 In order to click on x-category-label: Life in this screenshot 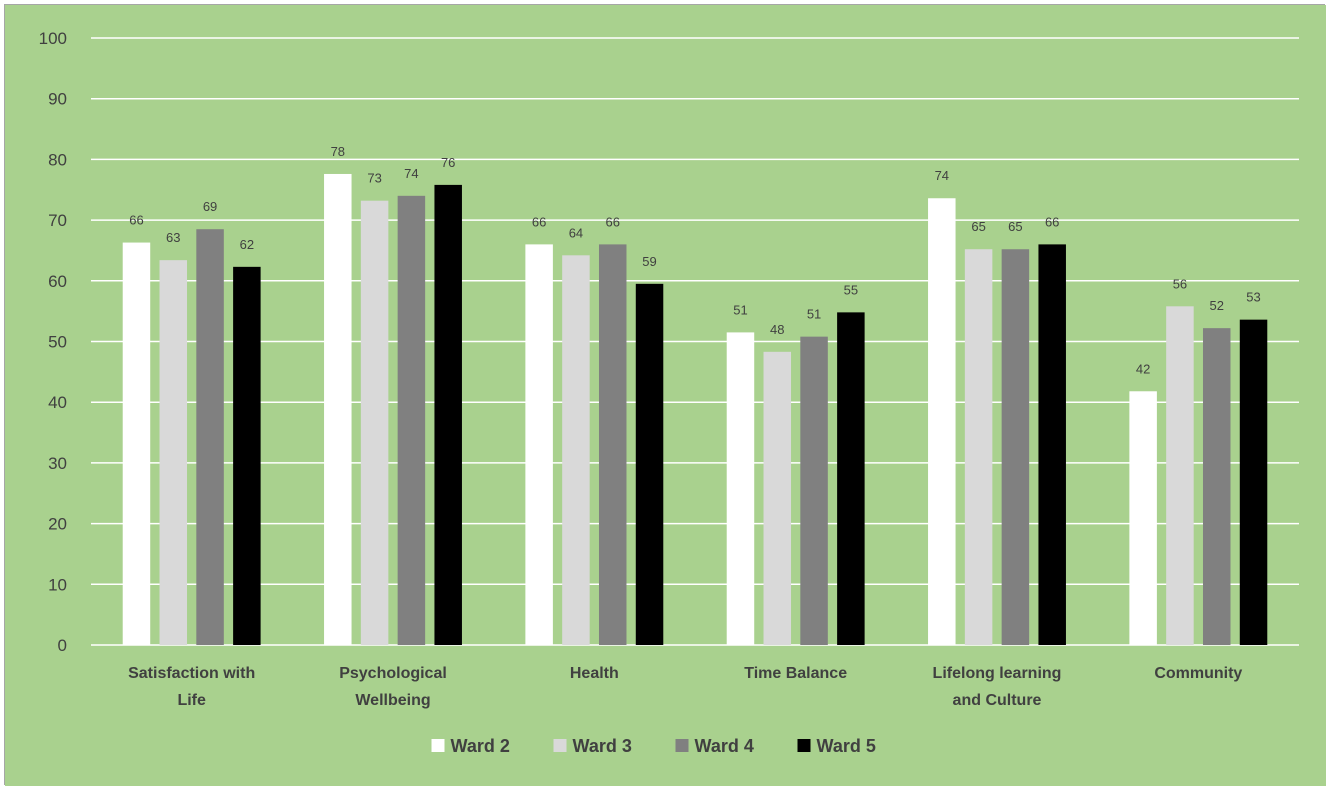, I will do `click(191, 700)`.